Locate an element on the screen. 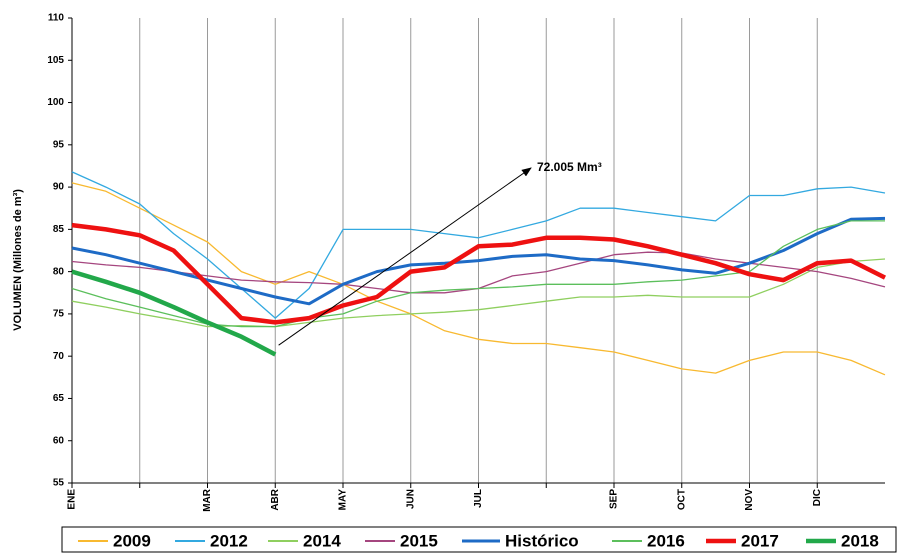  y-tick-label: 60 is located at coordinates (59, 440).